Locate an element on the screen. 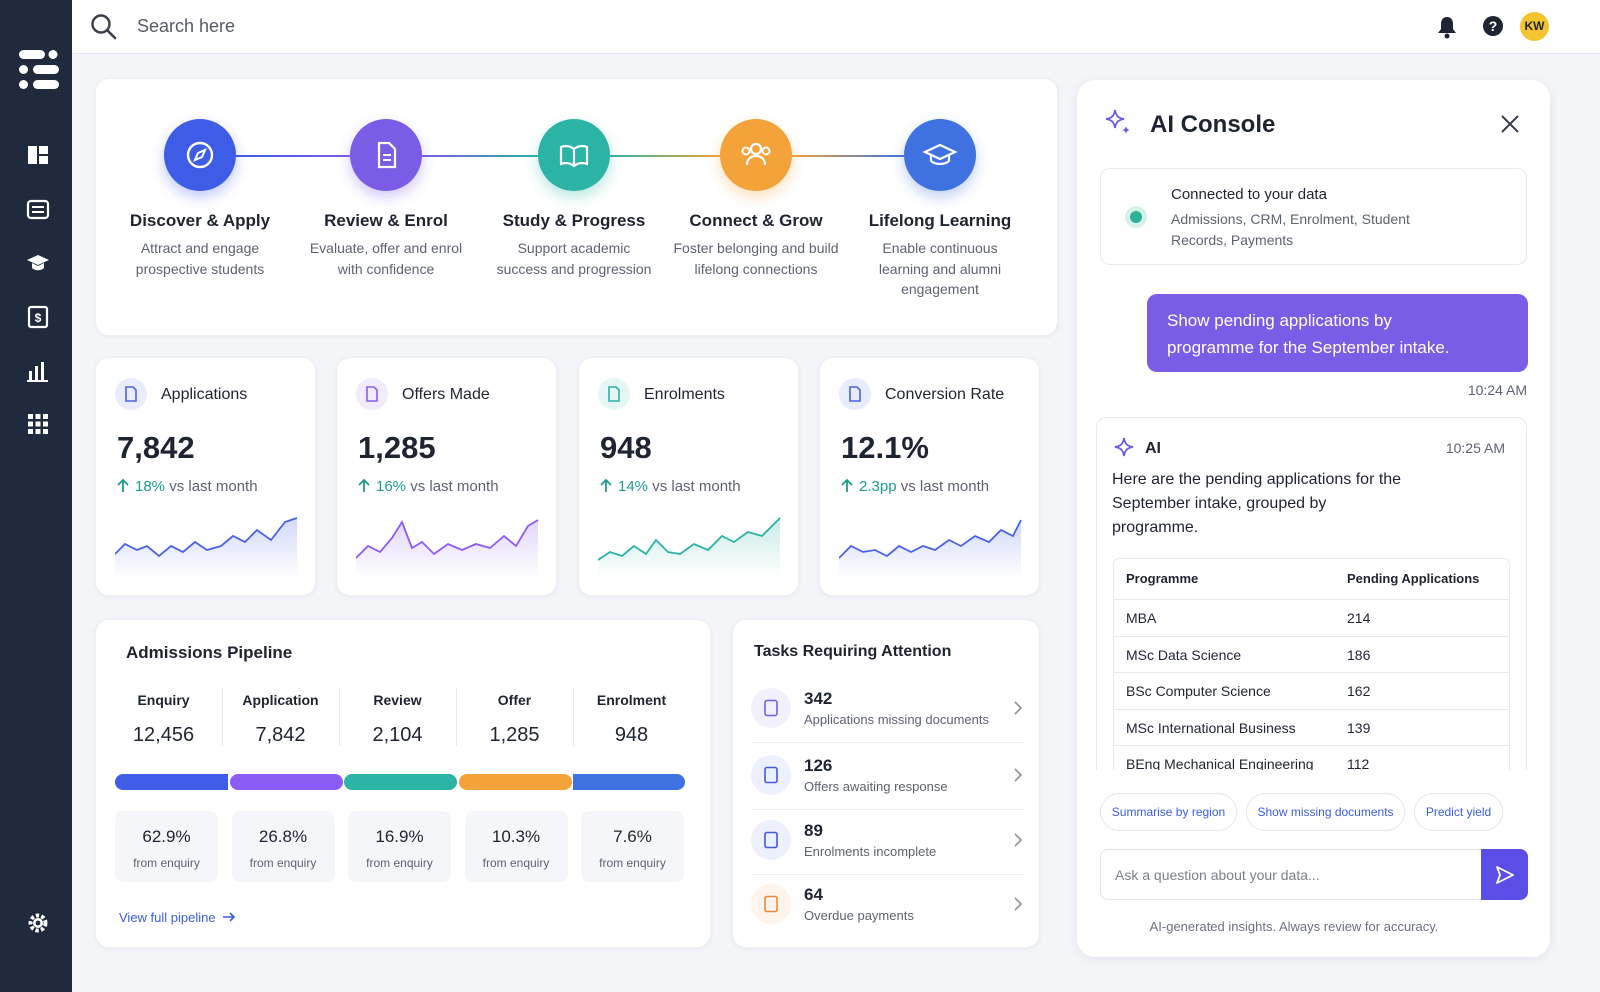 The height and width of the screenshot is (992, 1600). suggestion-chip: Summarise by region is located at coordinates (1168, 812).